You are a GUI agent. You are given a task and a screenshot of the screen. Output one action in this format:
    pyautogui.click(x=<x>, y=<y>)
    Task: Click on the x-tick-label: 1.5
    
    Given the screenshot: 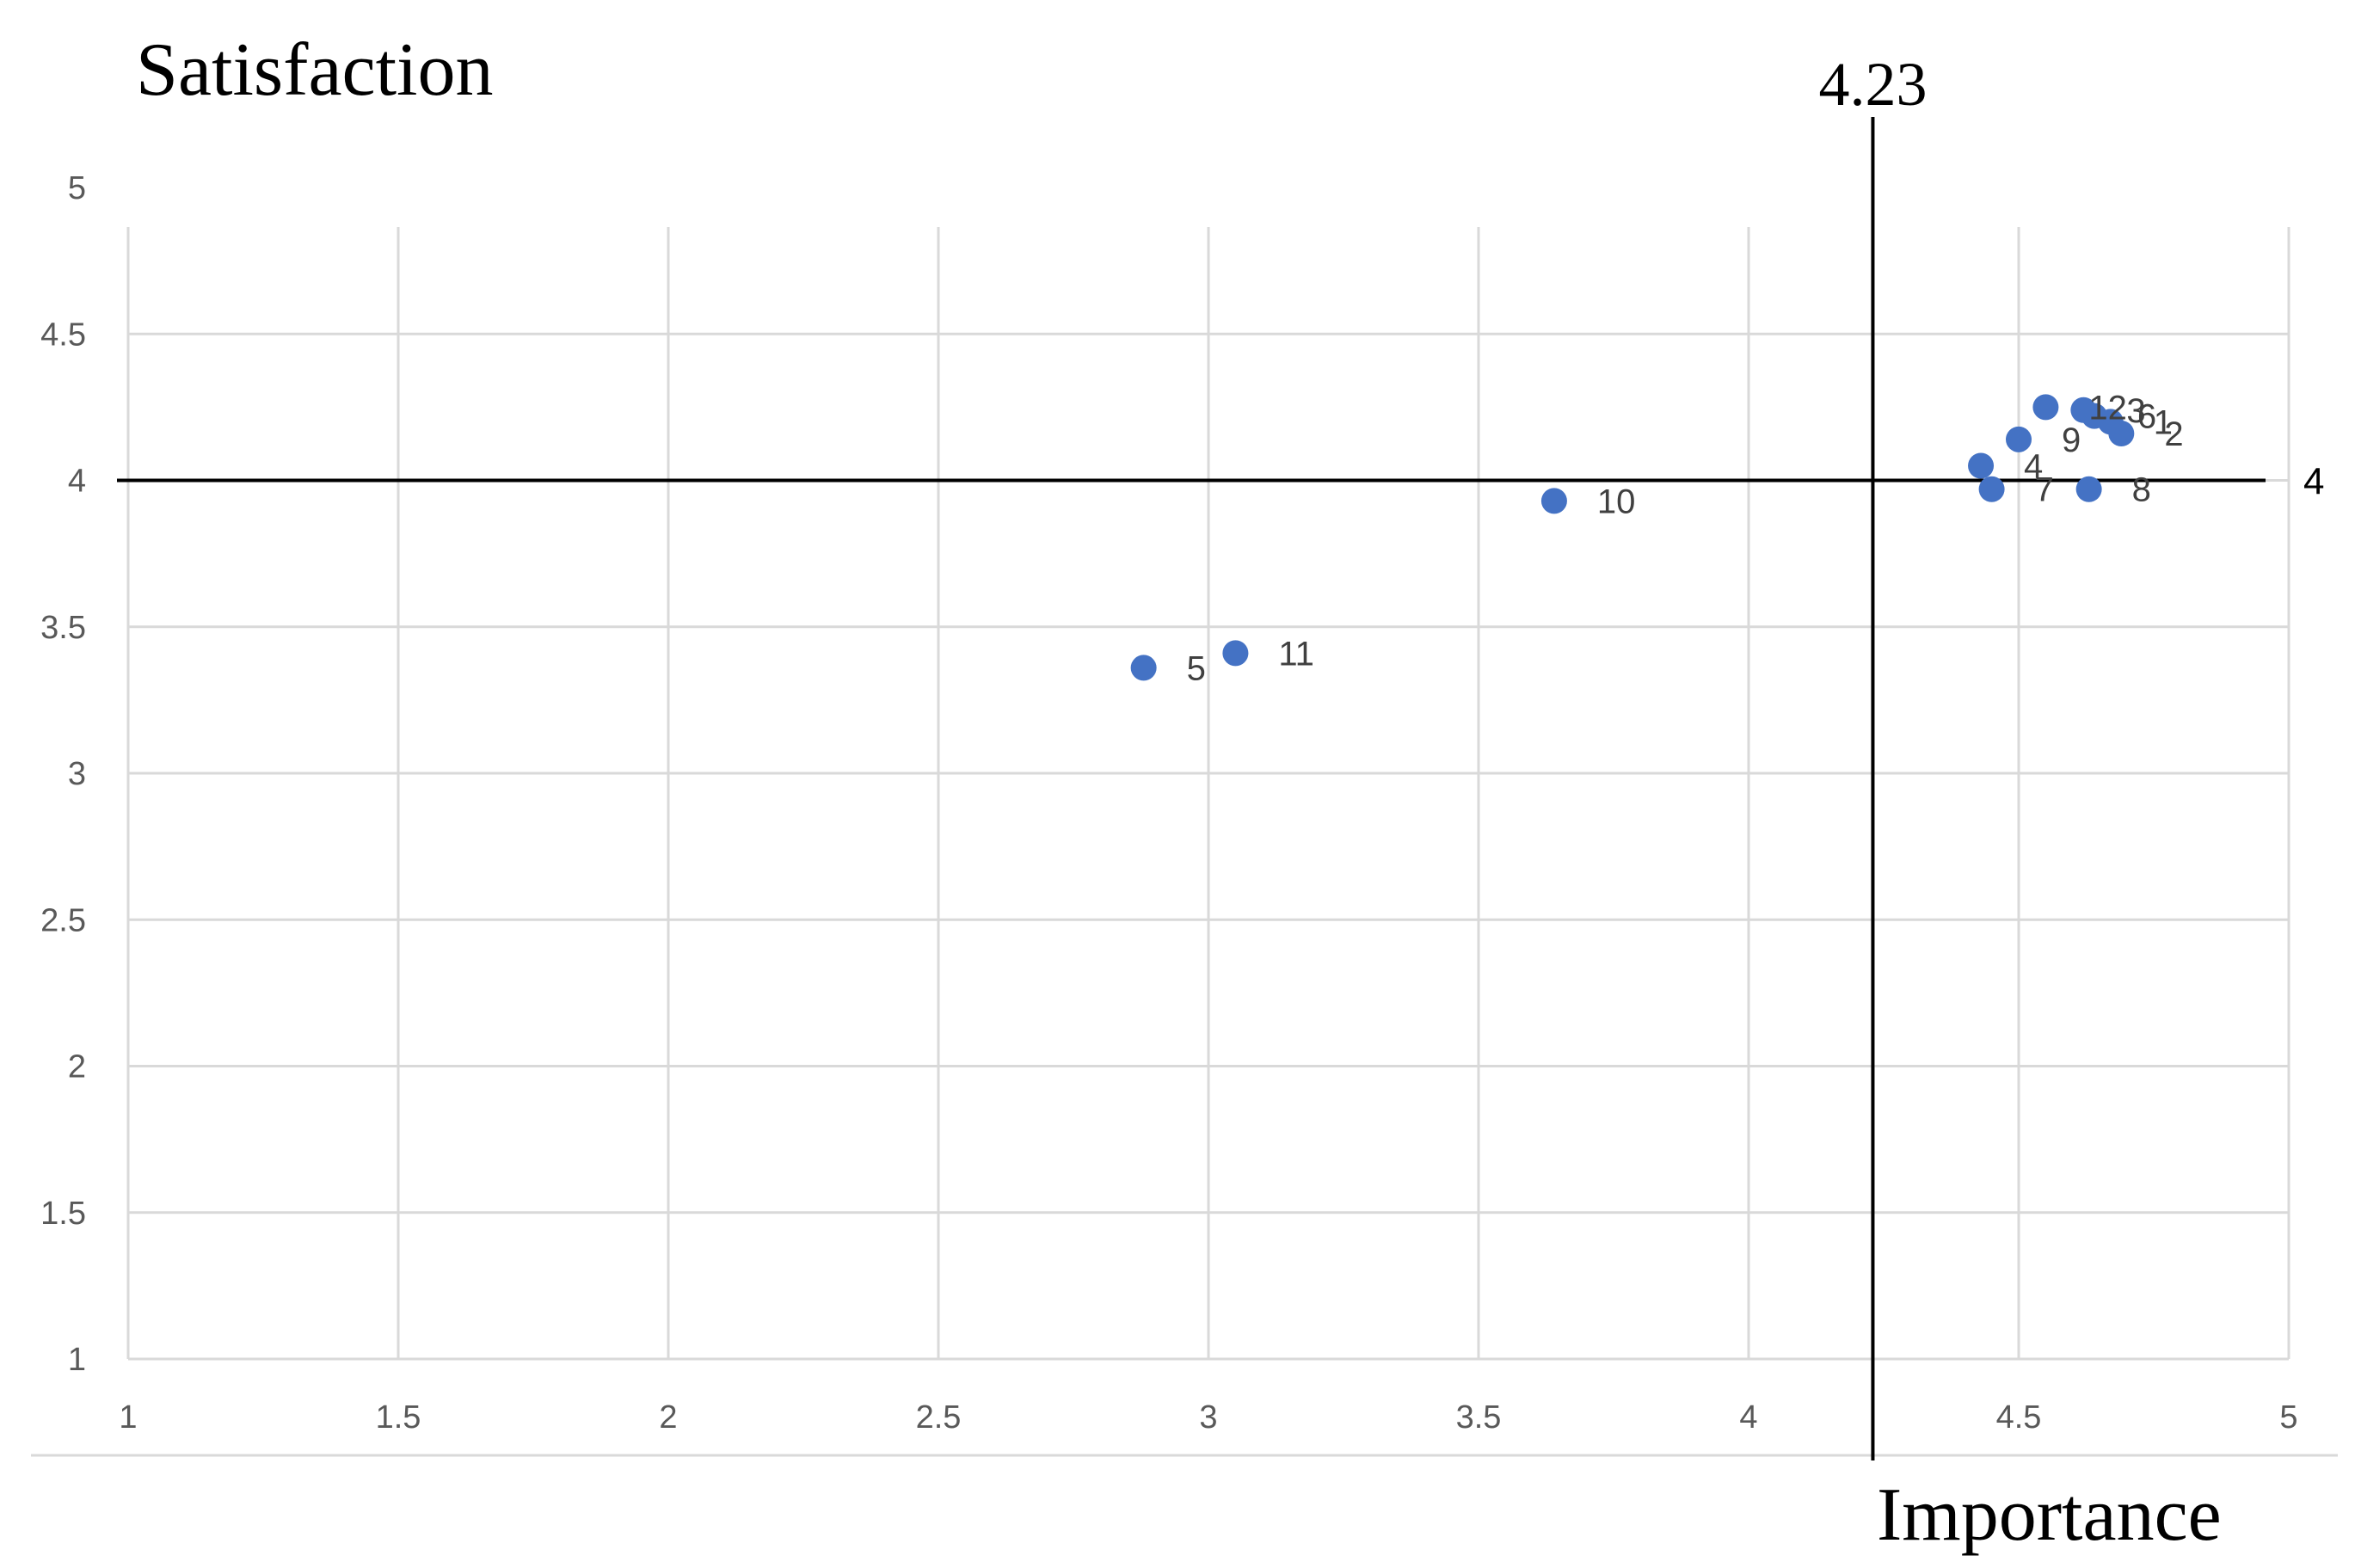 What is the action you would take?
    pyautogui.click(x=398, y=1417)
    